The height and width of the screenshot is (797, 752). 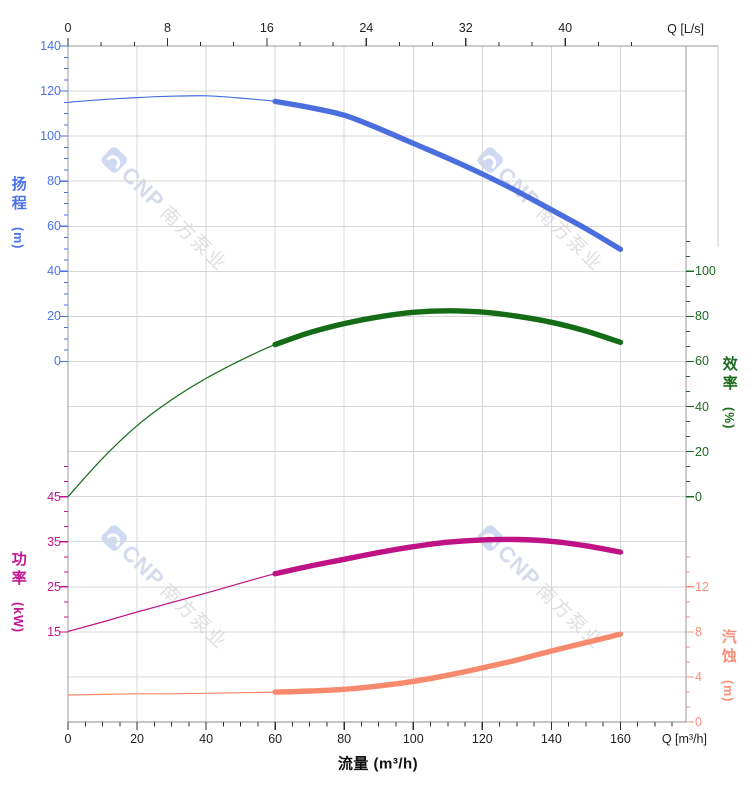 I want to click on head-axis-title-text: 扬程, so click(x=18, y=195).